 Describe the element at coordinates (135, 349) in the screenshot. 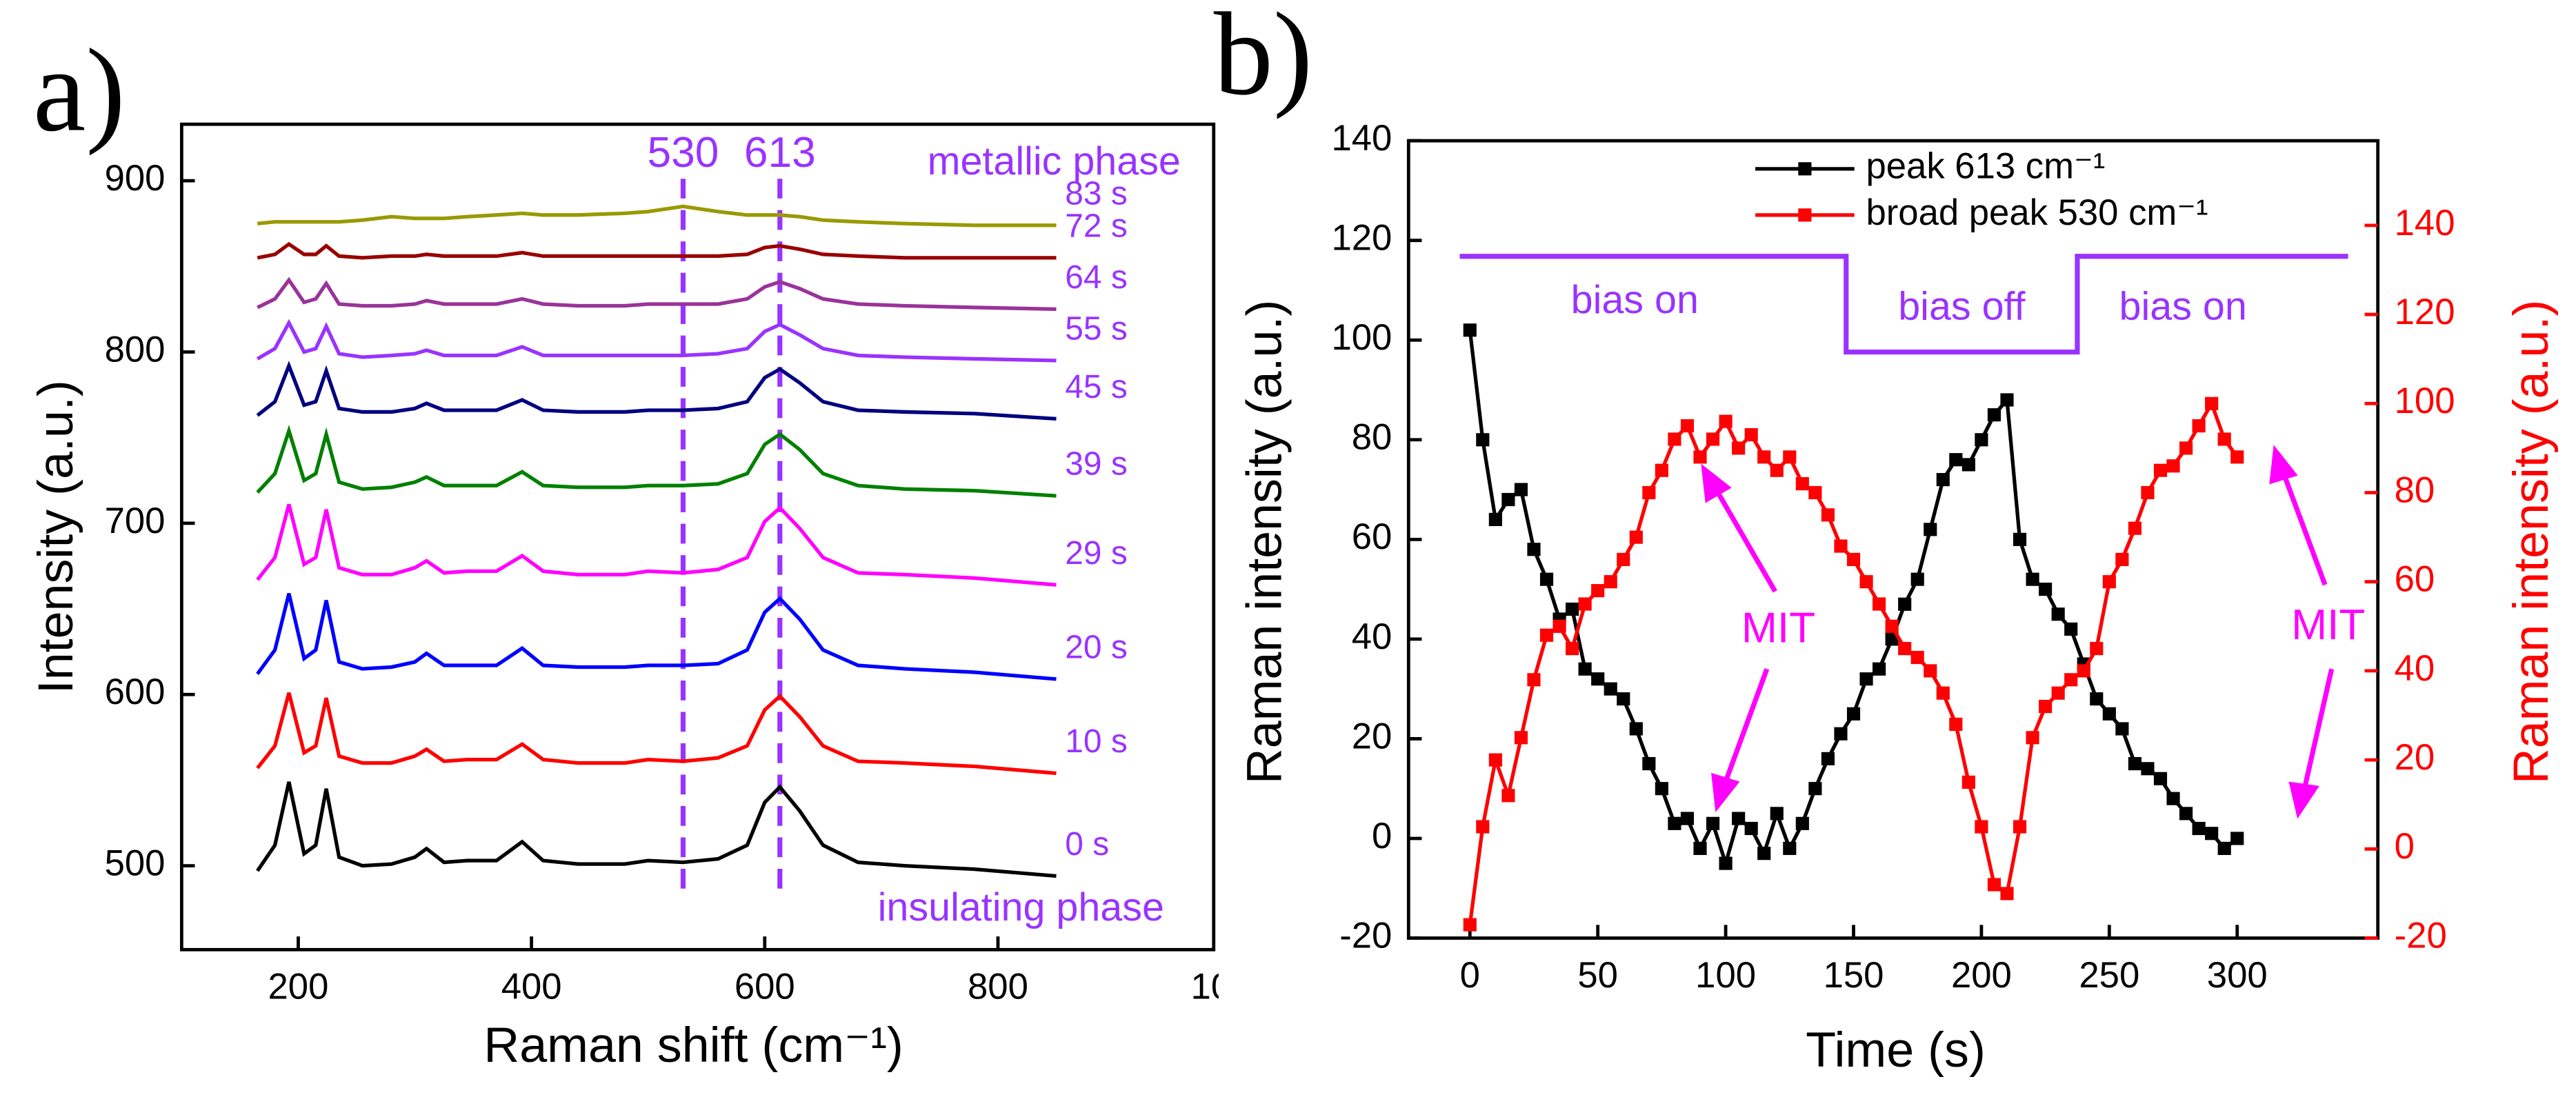

I see `y-tick-label: 800` at that location.